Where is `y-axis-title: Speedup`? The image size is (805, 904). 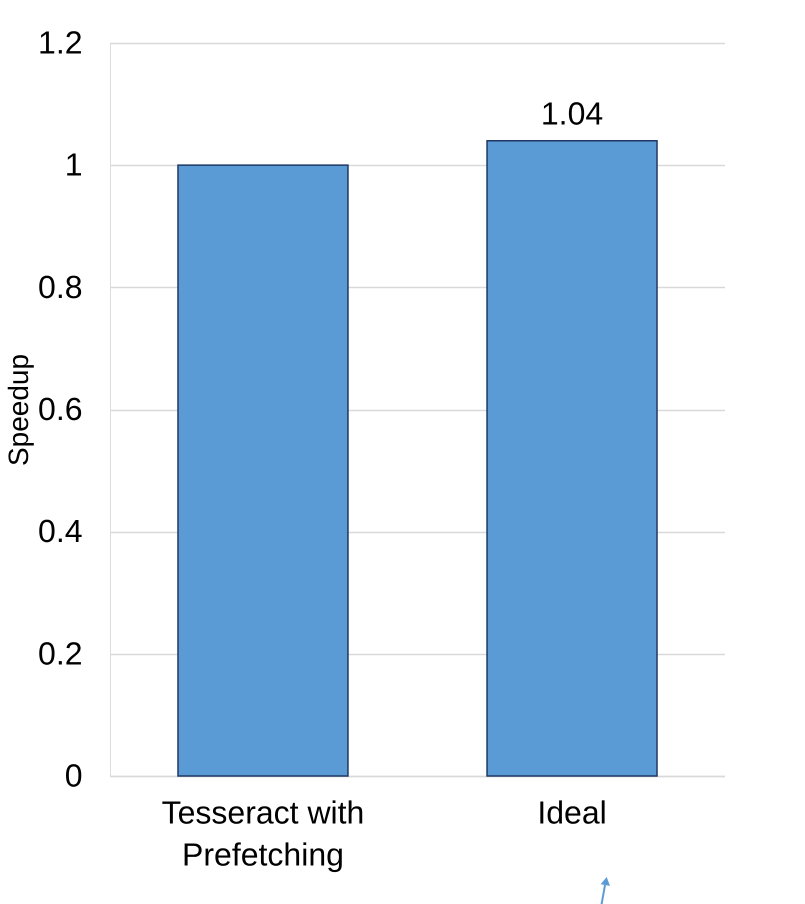 y-axis-title: Speedup is located at coordinates (18, 410).